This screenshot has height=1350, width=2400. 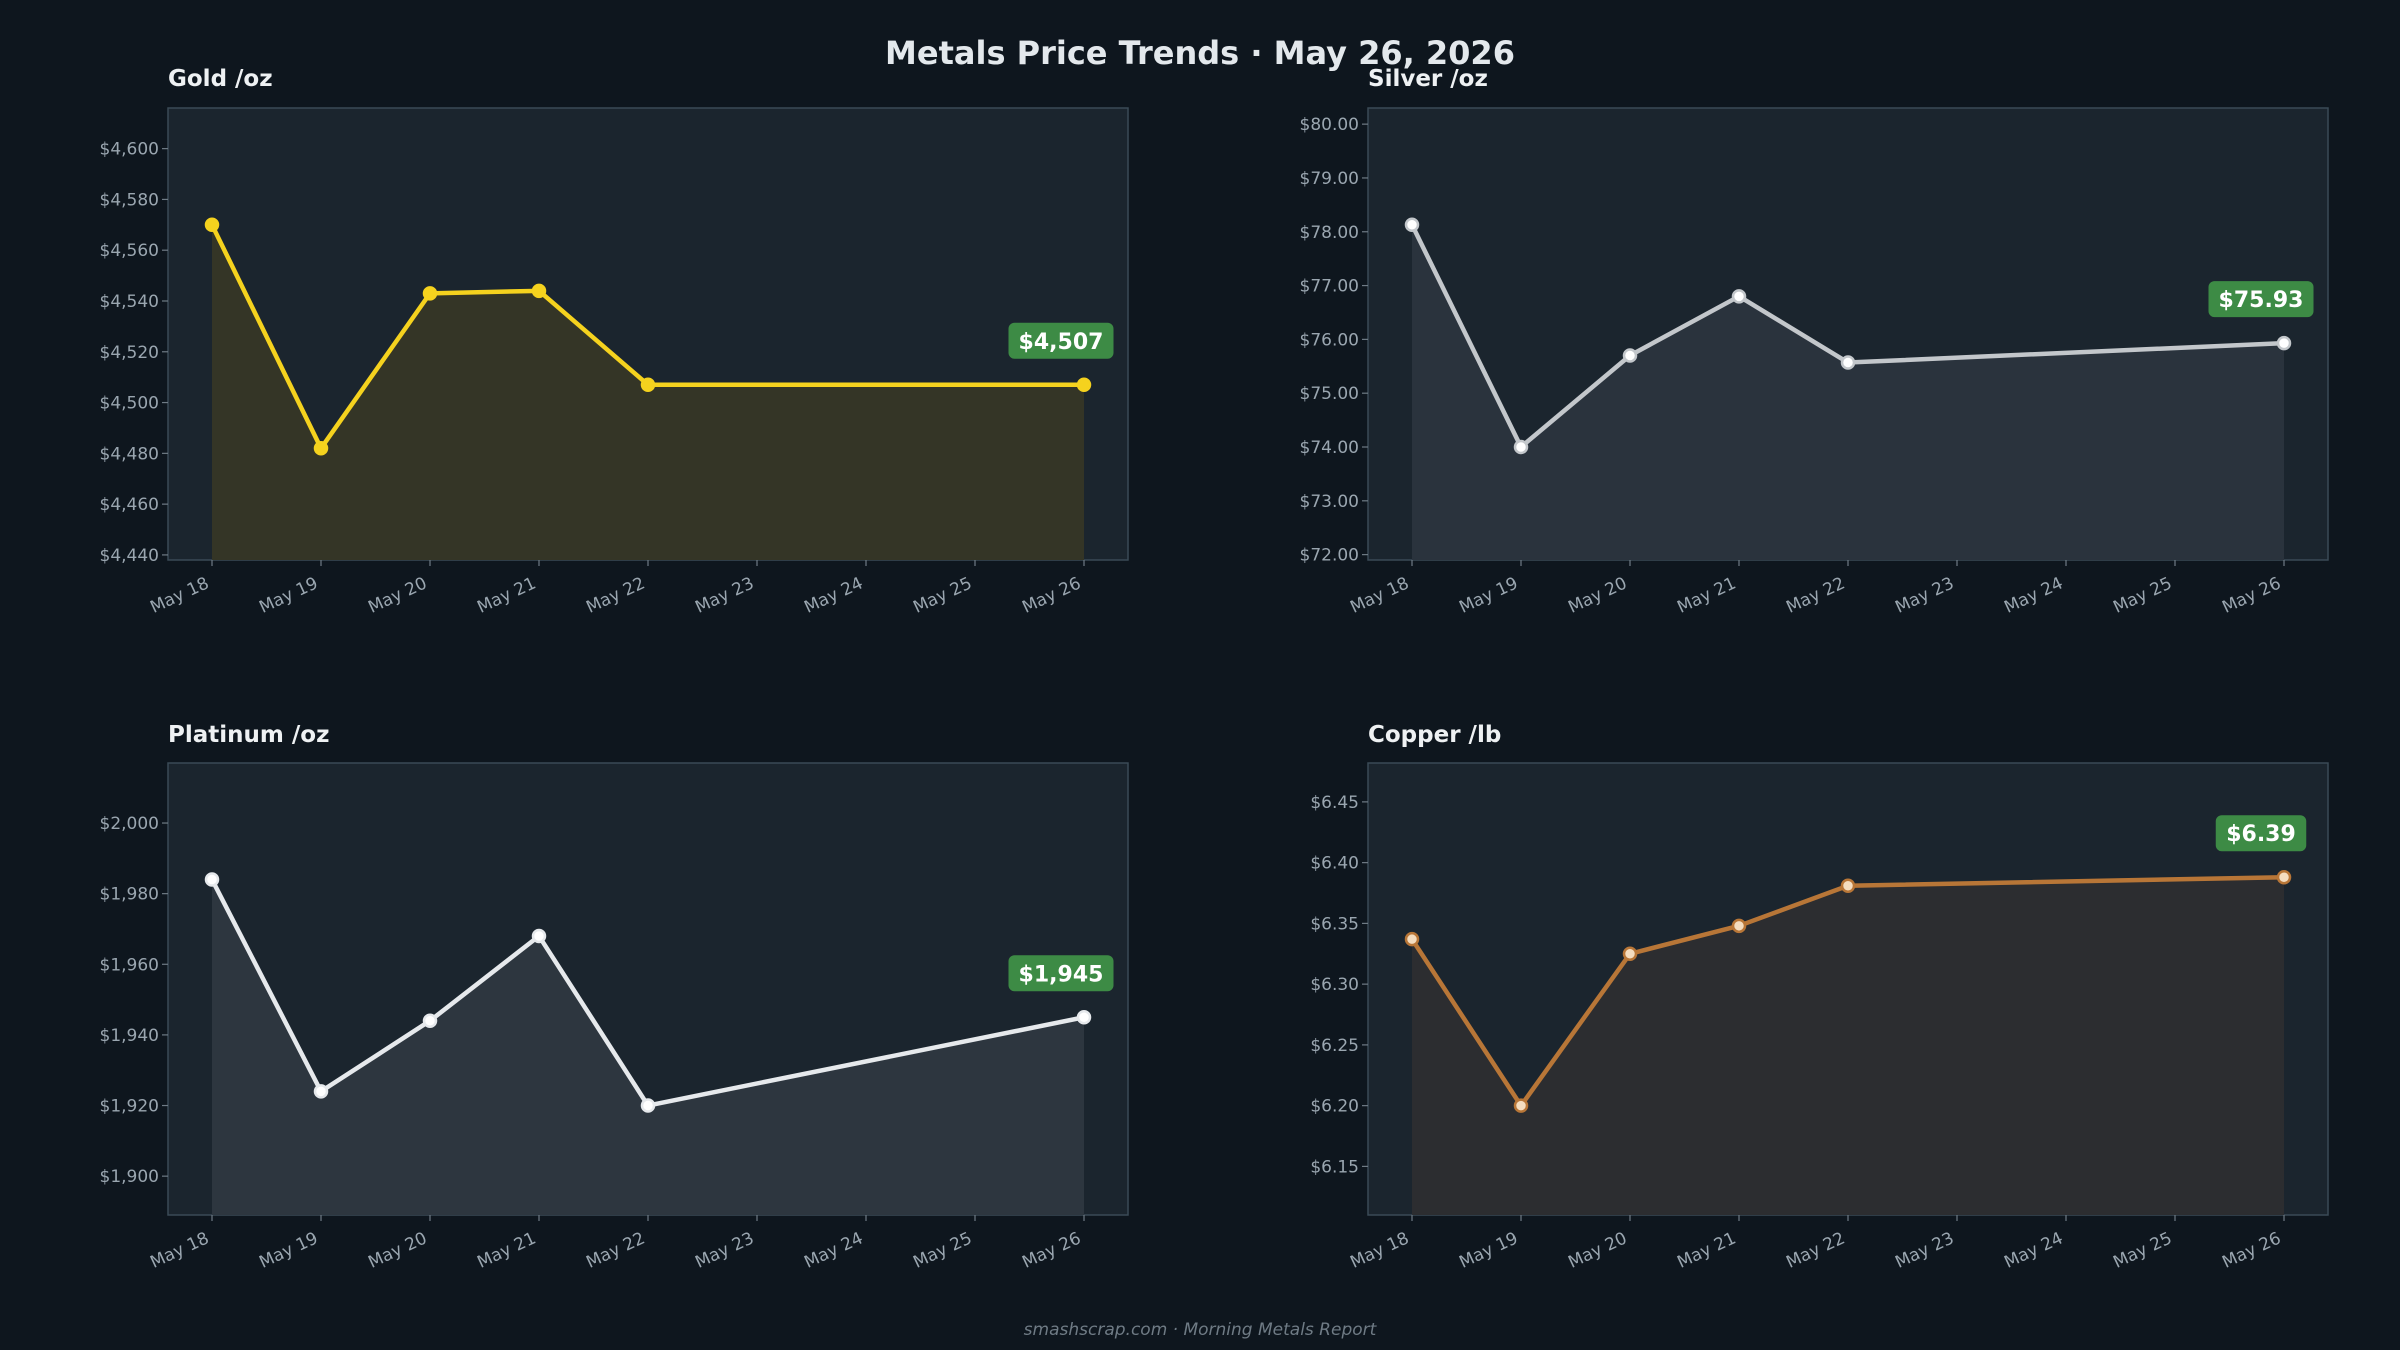 I want to click on platinum-area-fill, so click(x=648, y=1047).